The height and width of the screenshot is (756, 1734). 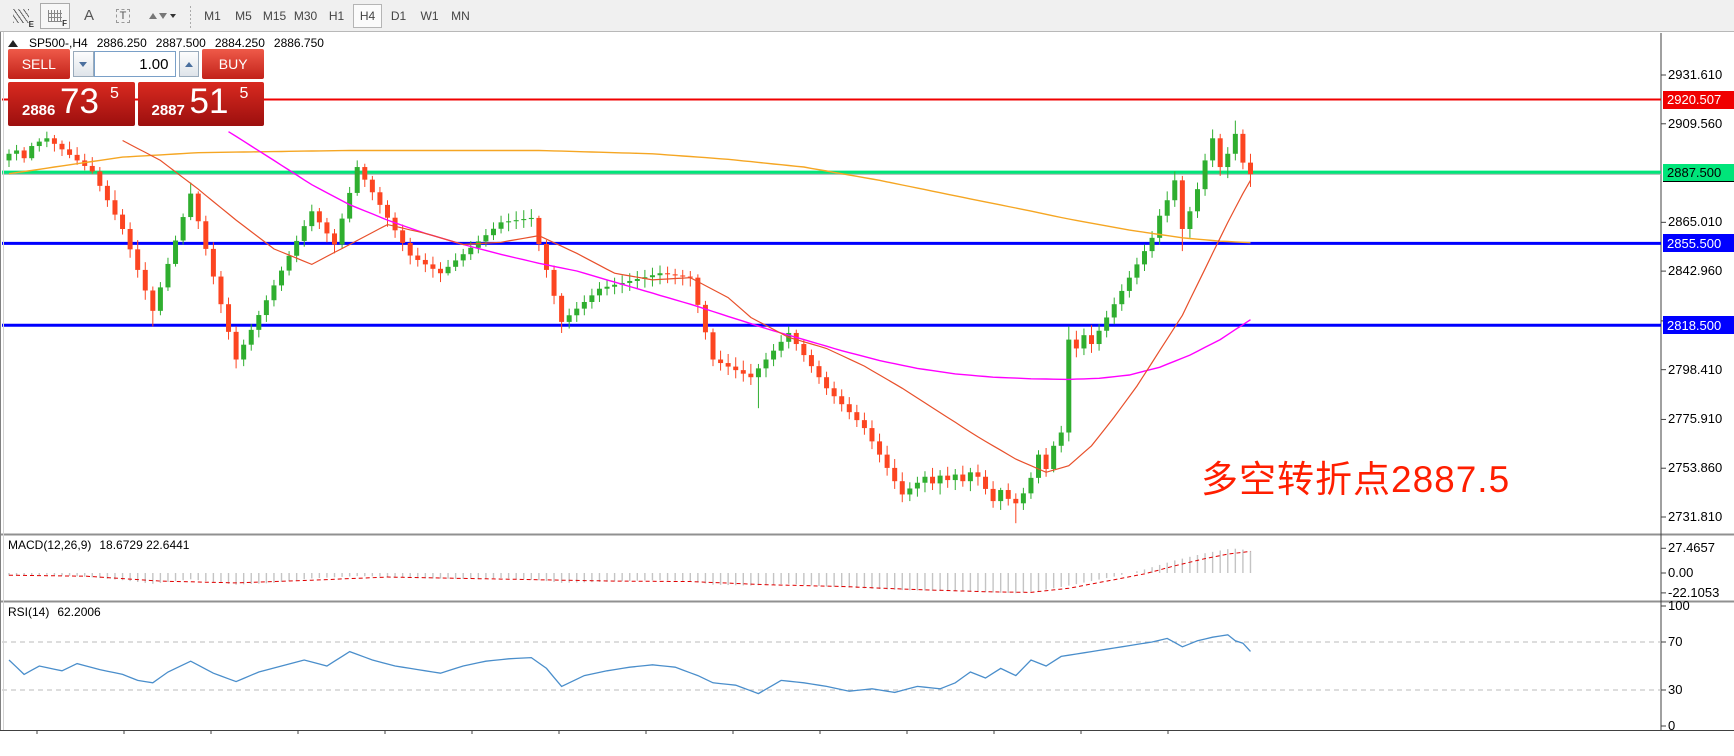 I want to click on timeframe-button-h4: H4, so click(x=367, y=15).